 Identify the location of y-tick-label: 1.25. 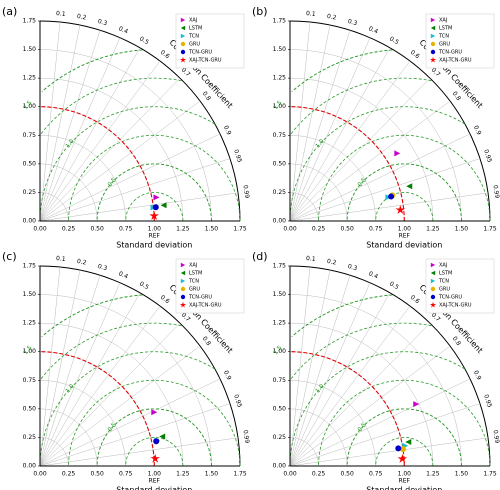
(30, 323).